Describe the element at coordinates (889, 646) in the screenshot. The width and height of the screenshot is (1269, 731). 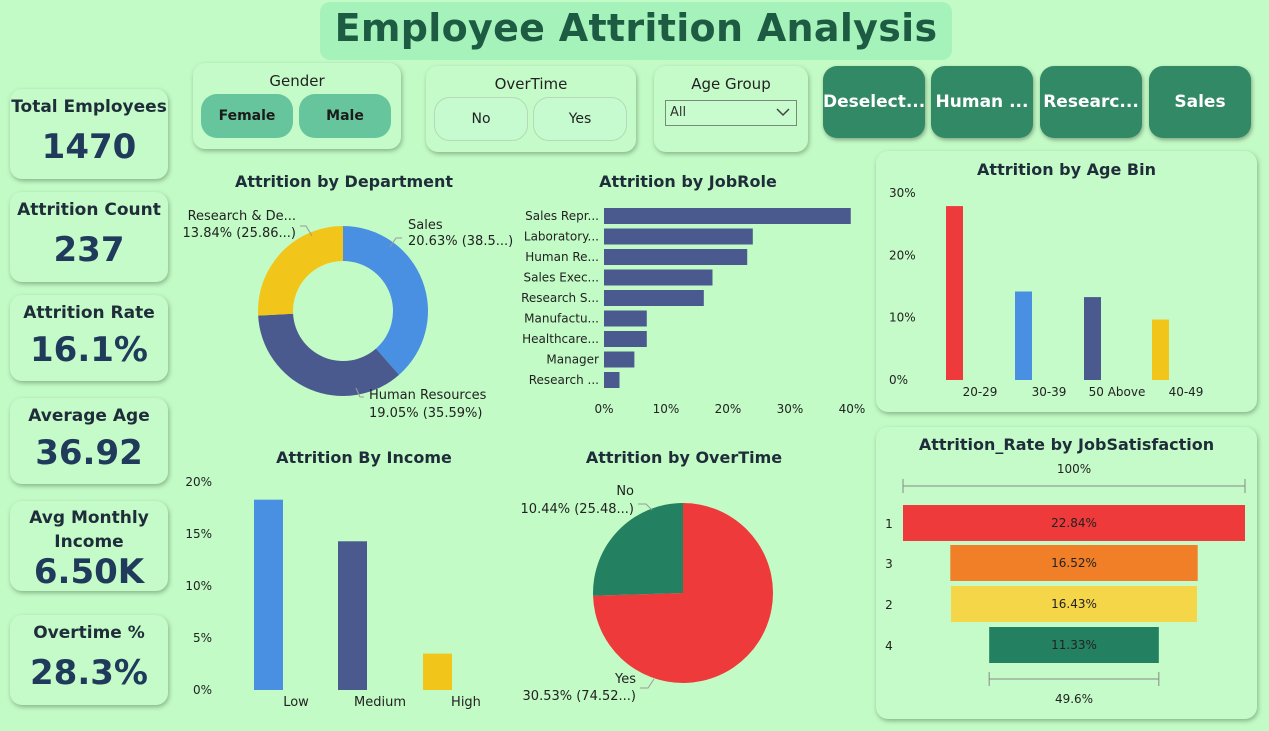
I see `funnel-category-label: 4` at that location.